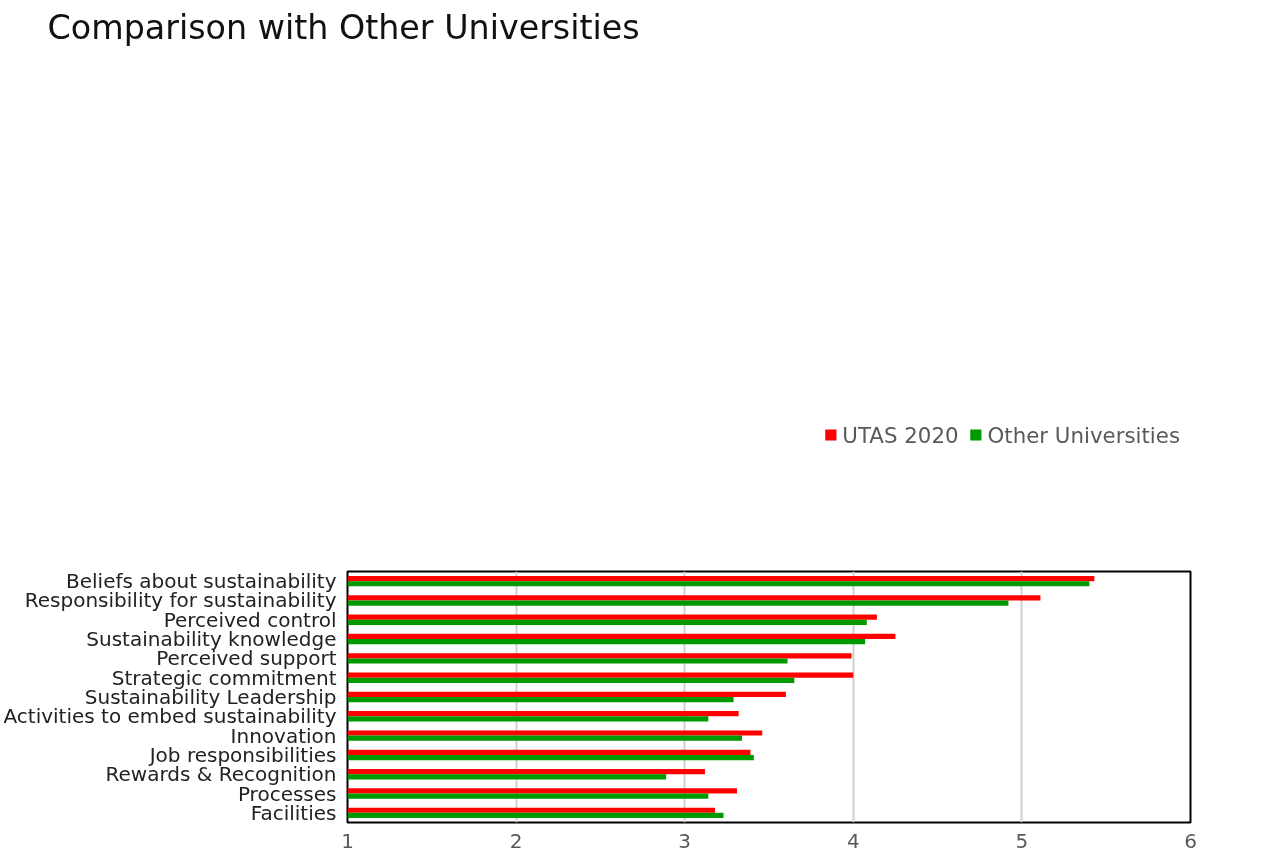 The image size is (1266, 866). I want to click on x-tick-label: 4, so click(853, 840).